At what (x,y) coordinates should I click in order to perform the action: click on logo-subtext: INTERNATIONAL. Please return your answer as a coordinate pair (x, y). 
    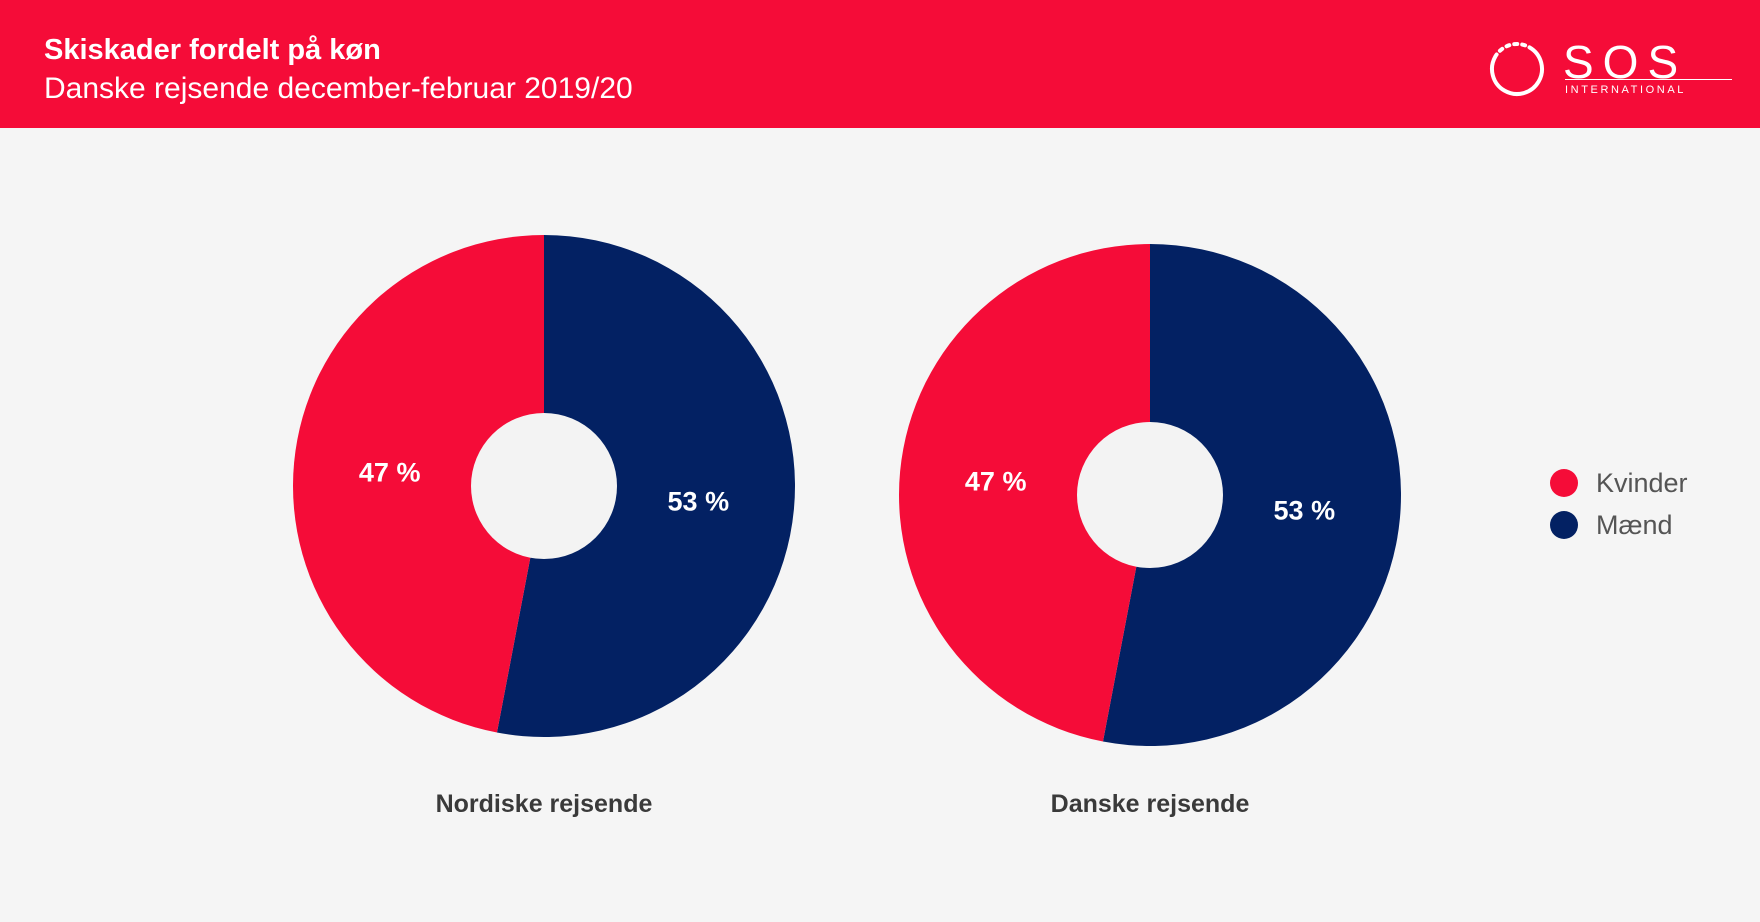
    Looking at the image, I should click on (1625, 90).